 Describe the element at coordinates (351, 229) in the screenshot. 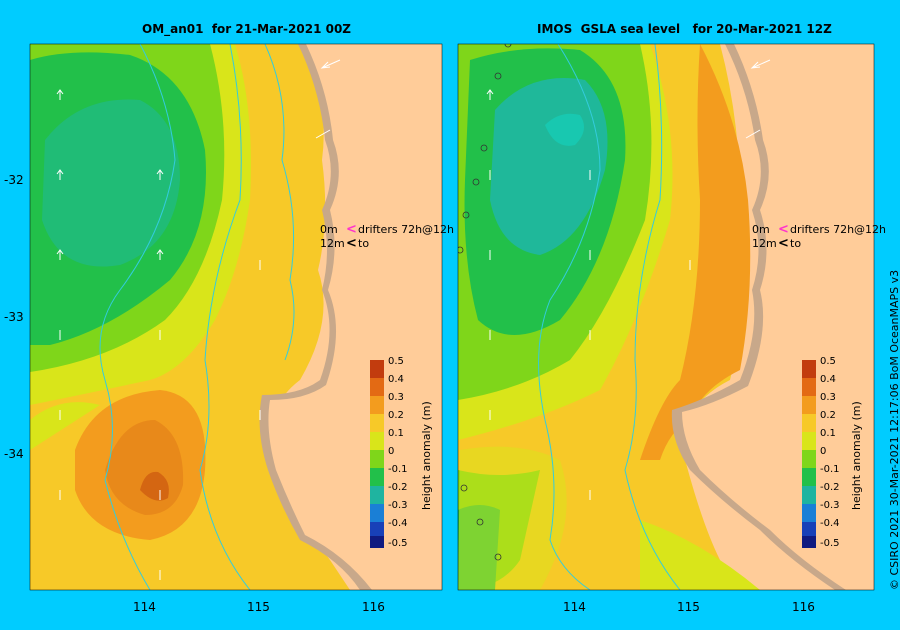

I see `left-drifter-magenta-arrow: <` at that location.